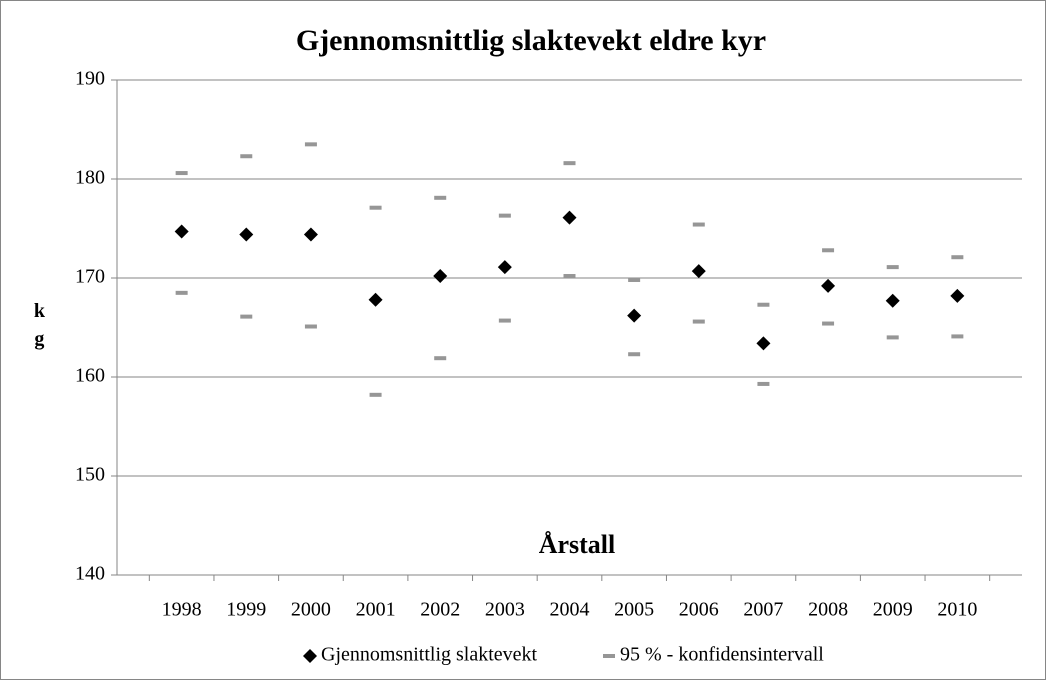 The width and height of the screenshot is (1046, 680). I want to click on x-tick-label: 2001, so click(376, 610).